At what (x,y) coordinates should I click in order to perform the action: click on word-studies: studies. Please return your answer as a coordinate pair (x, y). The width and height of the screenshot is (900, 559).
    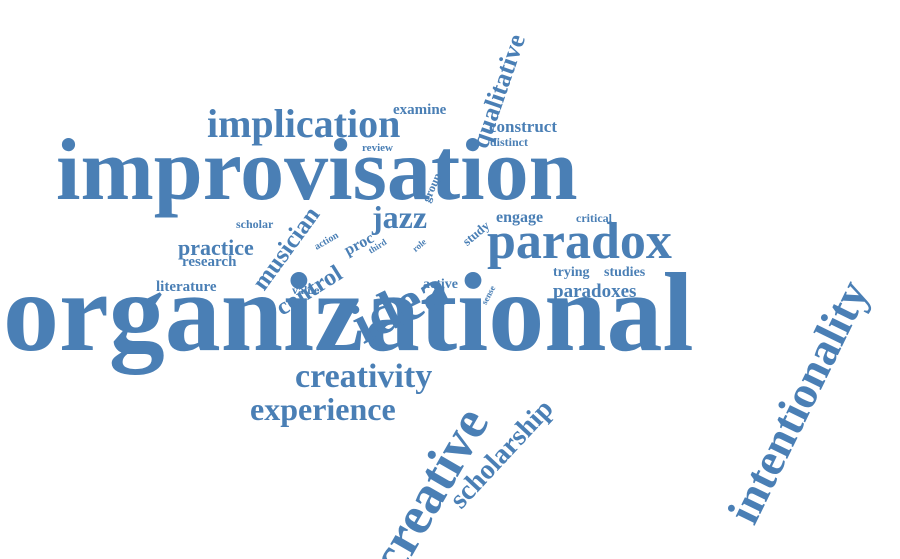
    Looking at the image, I should click on (625, 272).